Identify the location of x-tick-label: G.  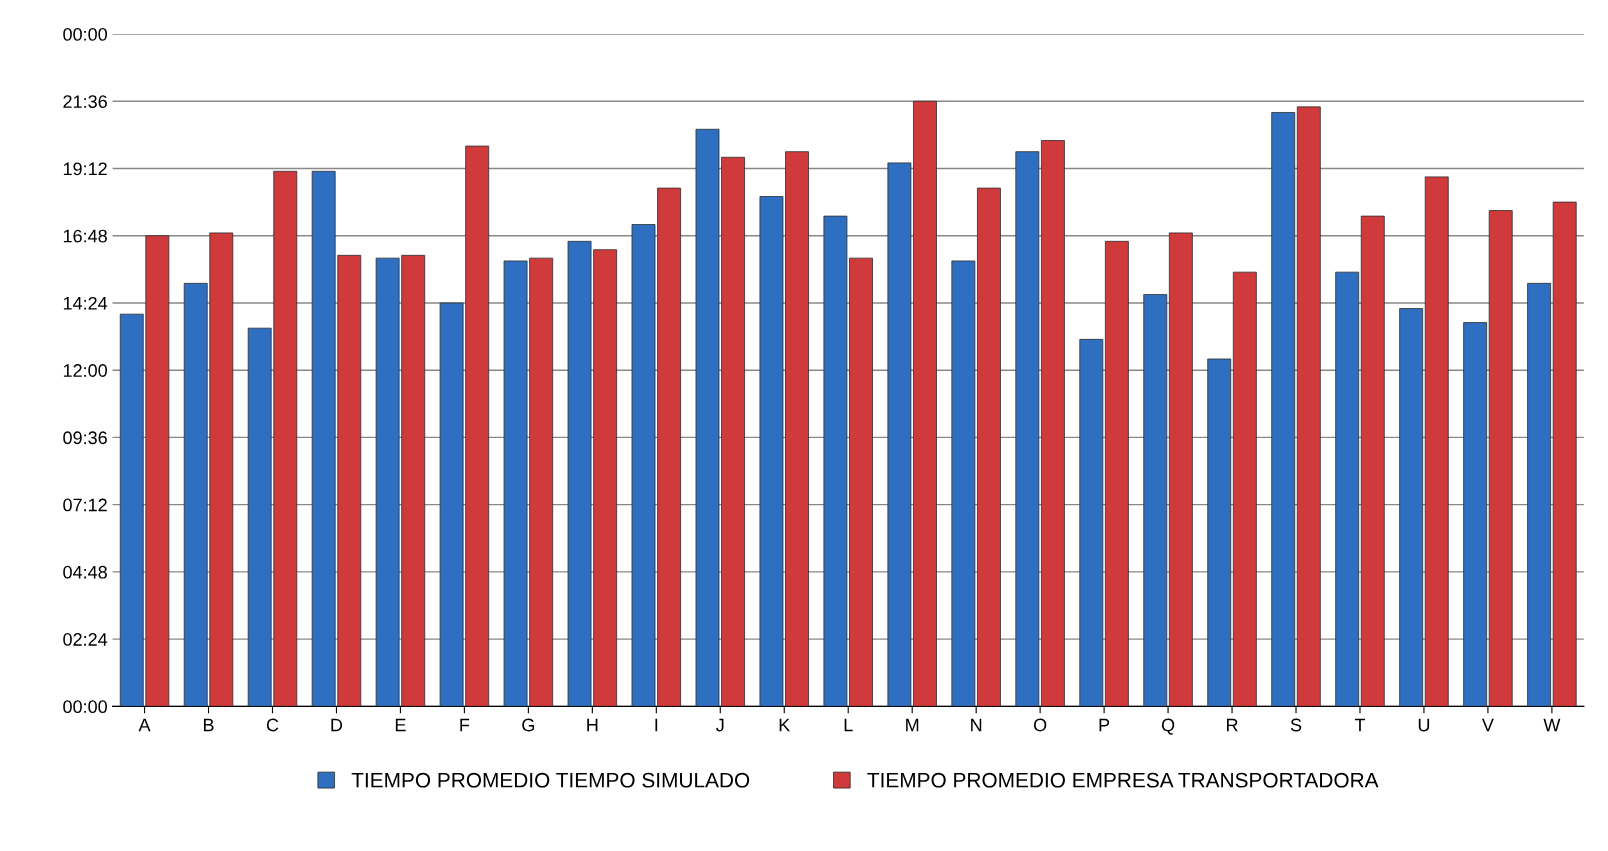
(528, 725).